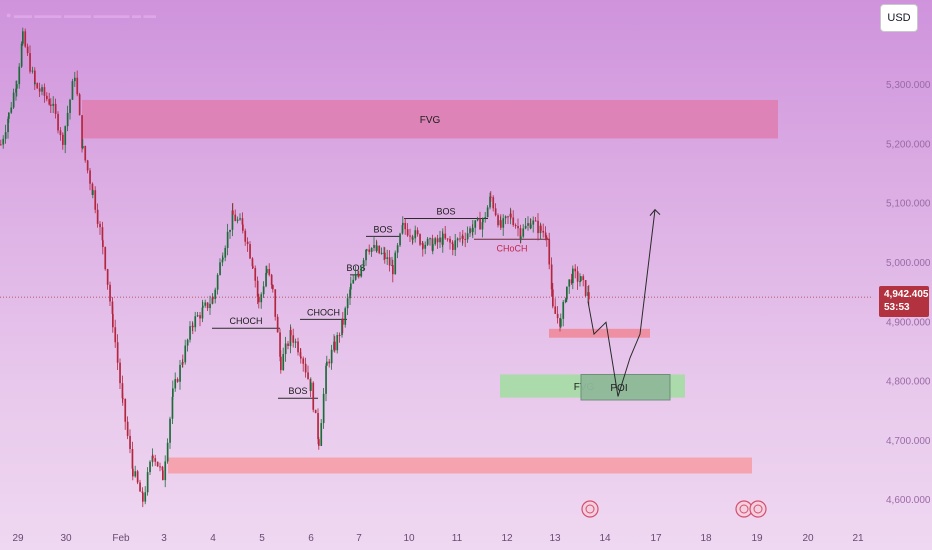  What do you see at coordinates (445, 212) in the screenshot?
I see `structure-label-5: BOS` at bounding box center [445, 212].